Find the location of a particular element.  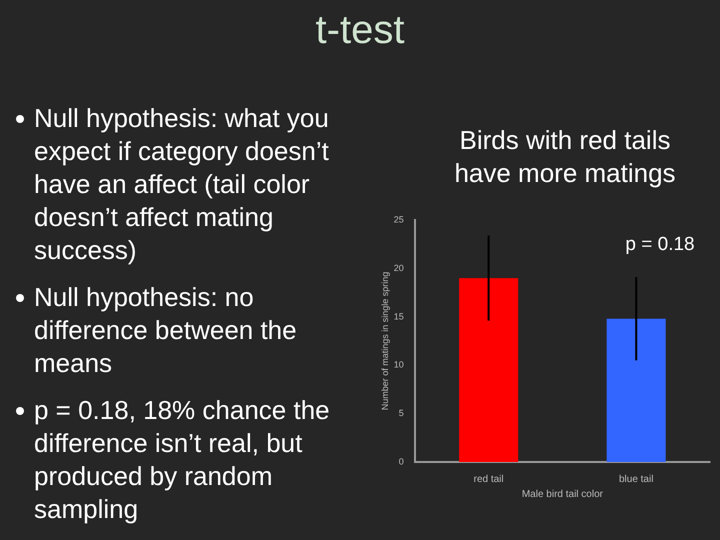

y-tick-label: 10 is located at coordinates (399, 365).